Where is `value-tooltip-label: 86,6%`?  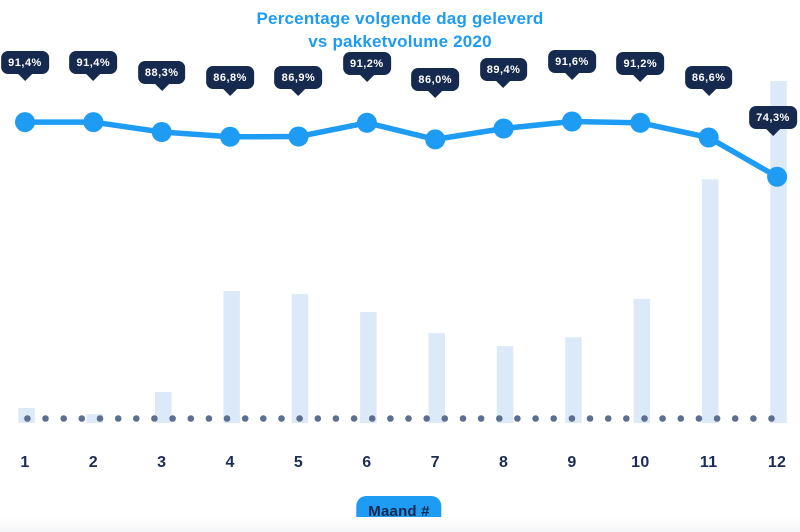 value-tooltip-label: 86,6% is located at coordinates (708, 78).